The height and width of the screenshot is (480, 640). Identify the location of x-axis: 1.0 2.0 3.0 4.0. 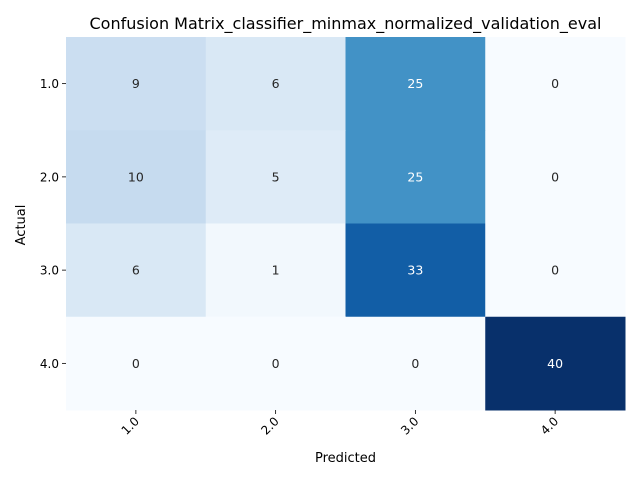
(340, 424).